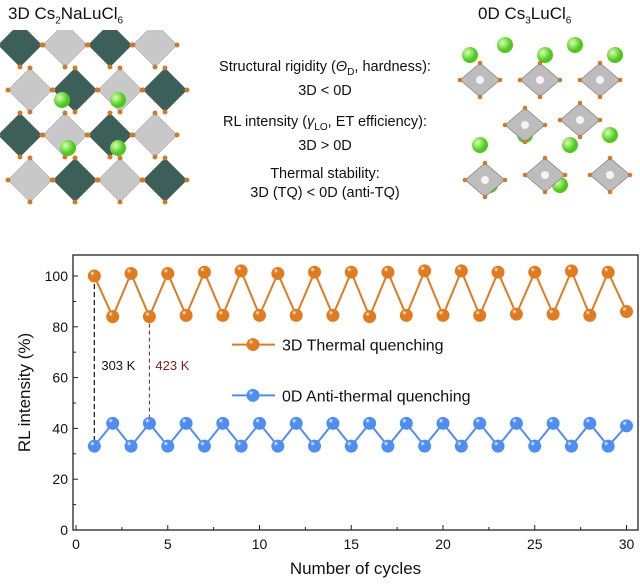 Image resolution: width=640 pixels, height=585 pixels. I want to click on y-tick-label: 40, so click(60, 428).